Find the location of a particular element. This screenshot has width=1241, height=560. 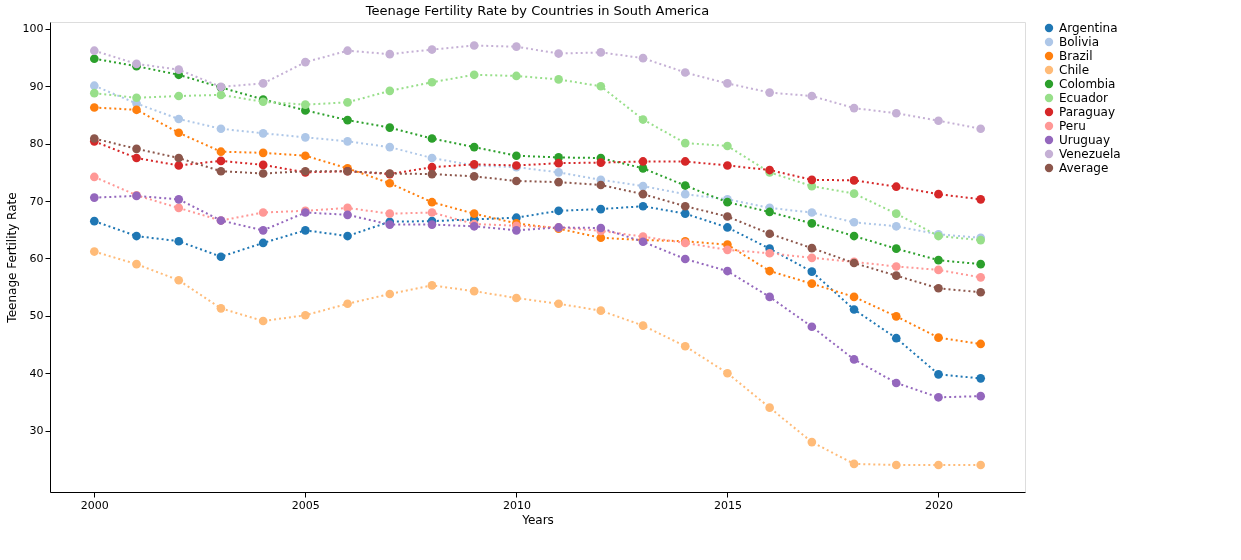

y-tick-label: 100 is located at coordinates (33, 29).